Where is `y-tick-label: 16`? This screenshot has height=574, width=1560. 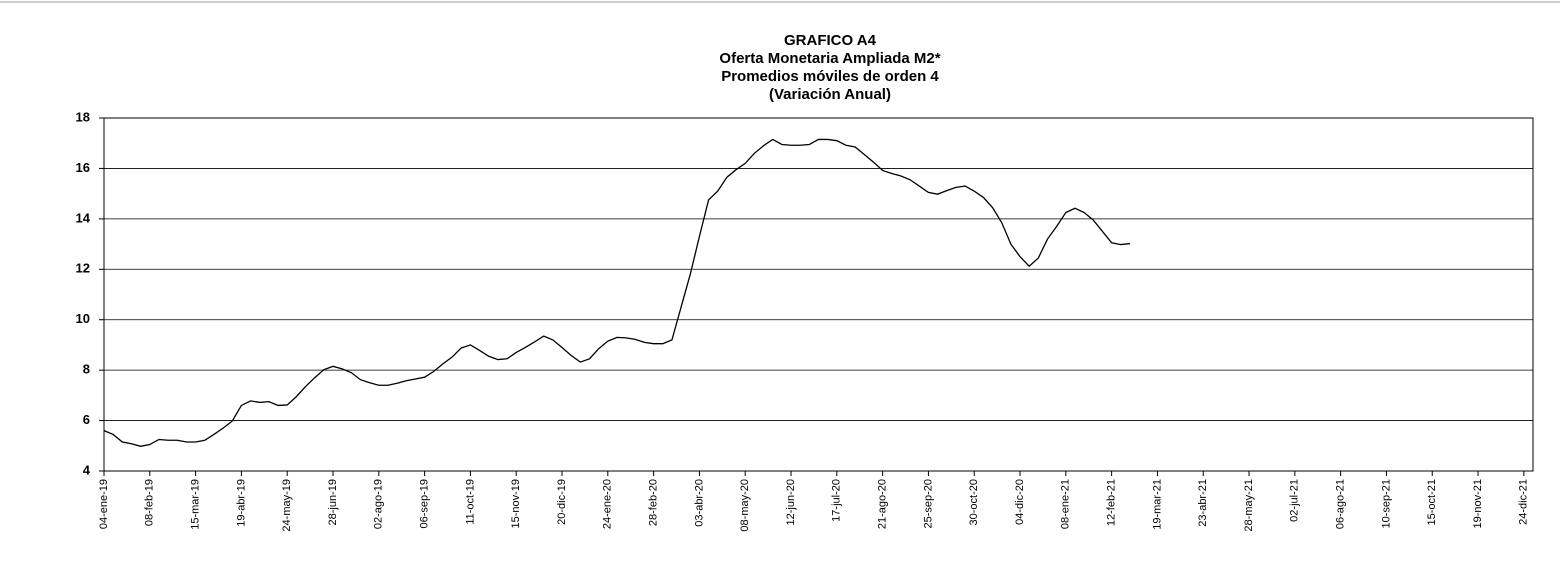
y-tick-label: 16 is located at coordinates (83, 167).